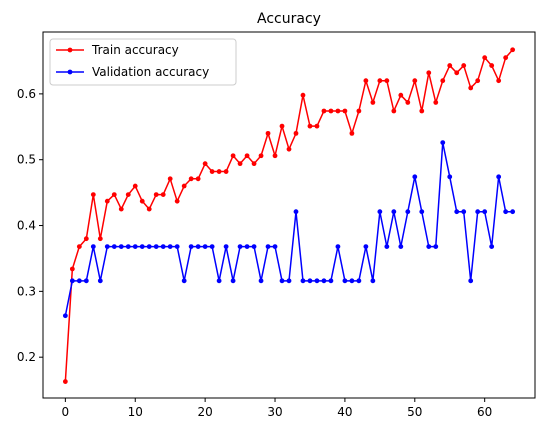 The image size is (547, 435). I want to click on x-axis: 0 10 20 30 40 50 60, so click(277, 408).